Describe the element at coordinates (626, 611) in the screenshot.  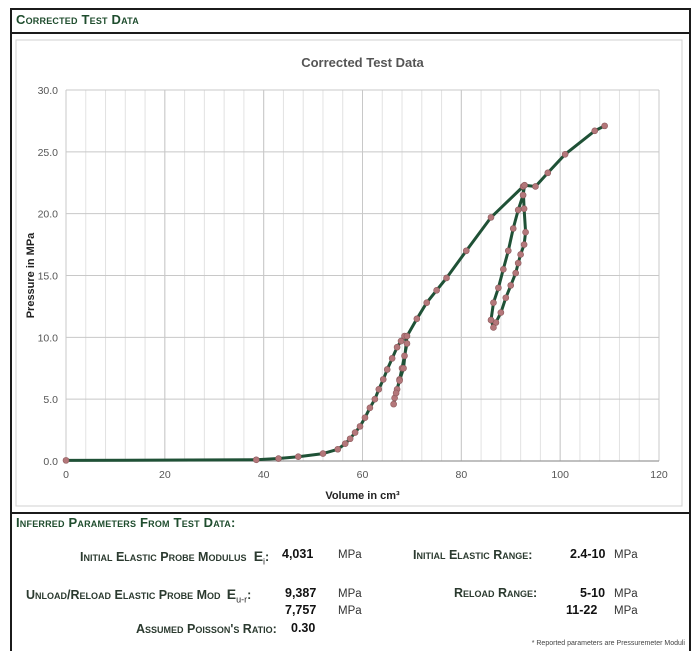
I see `reload-range-unit-2: MPa` at that location.